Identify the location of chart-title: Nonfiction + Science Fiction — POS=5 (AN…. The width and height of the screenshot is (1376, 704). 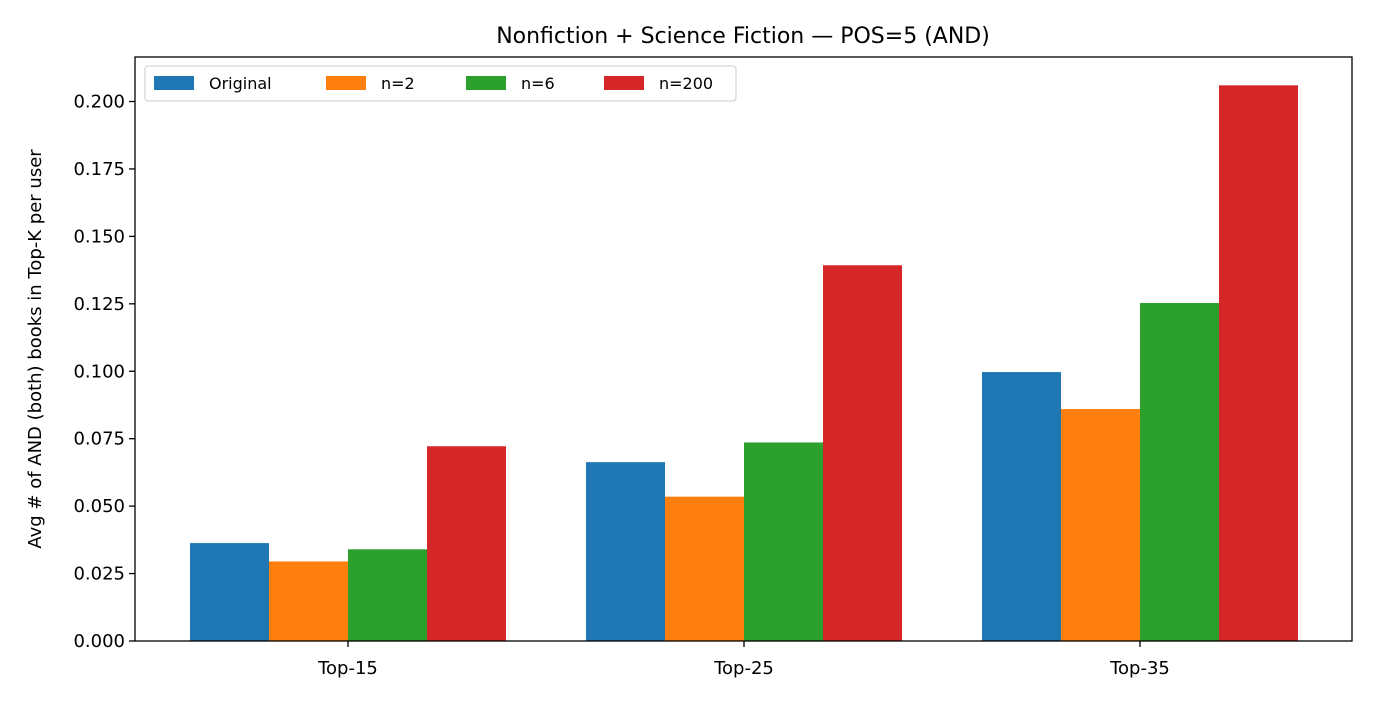
(743, 36).